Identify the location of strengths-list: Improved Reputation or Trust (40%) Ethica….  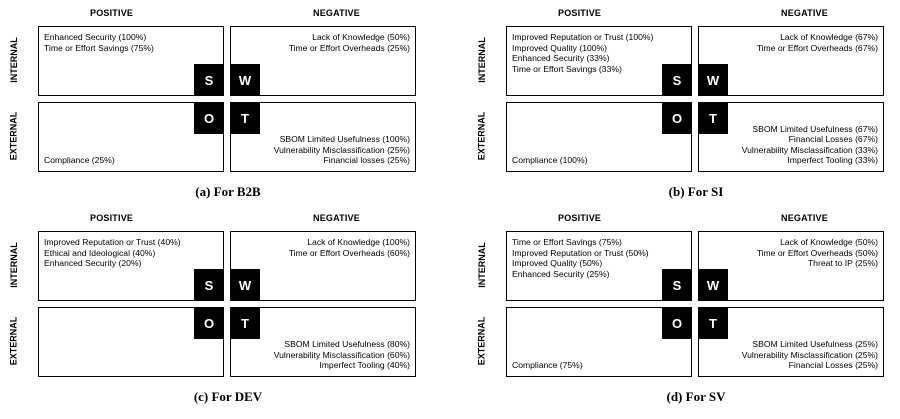
(112, 253).